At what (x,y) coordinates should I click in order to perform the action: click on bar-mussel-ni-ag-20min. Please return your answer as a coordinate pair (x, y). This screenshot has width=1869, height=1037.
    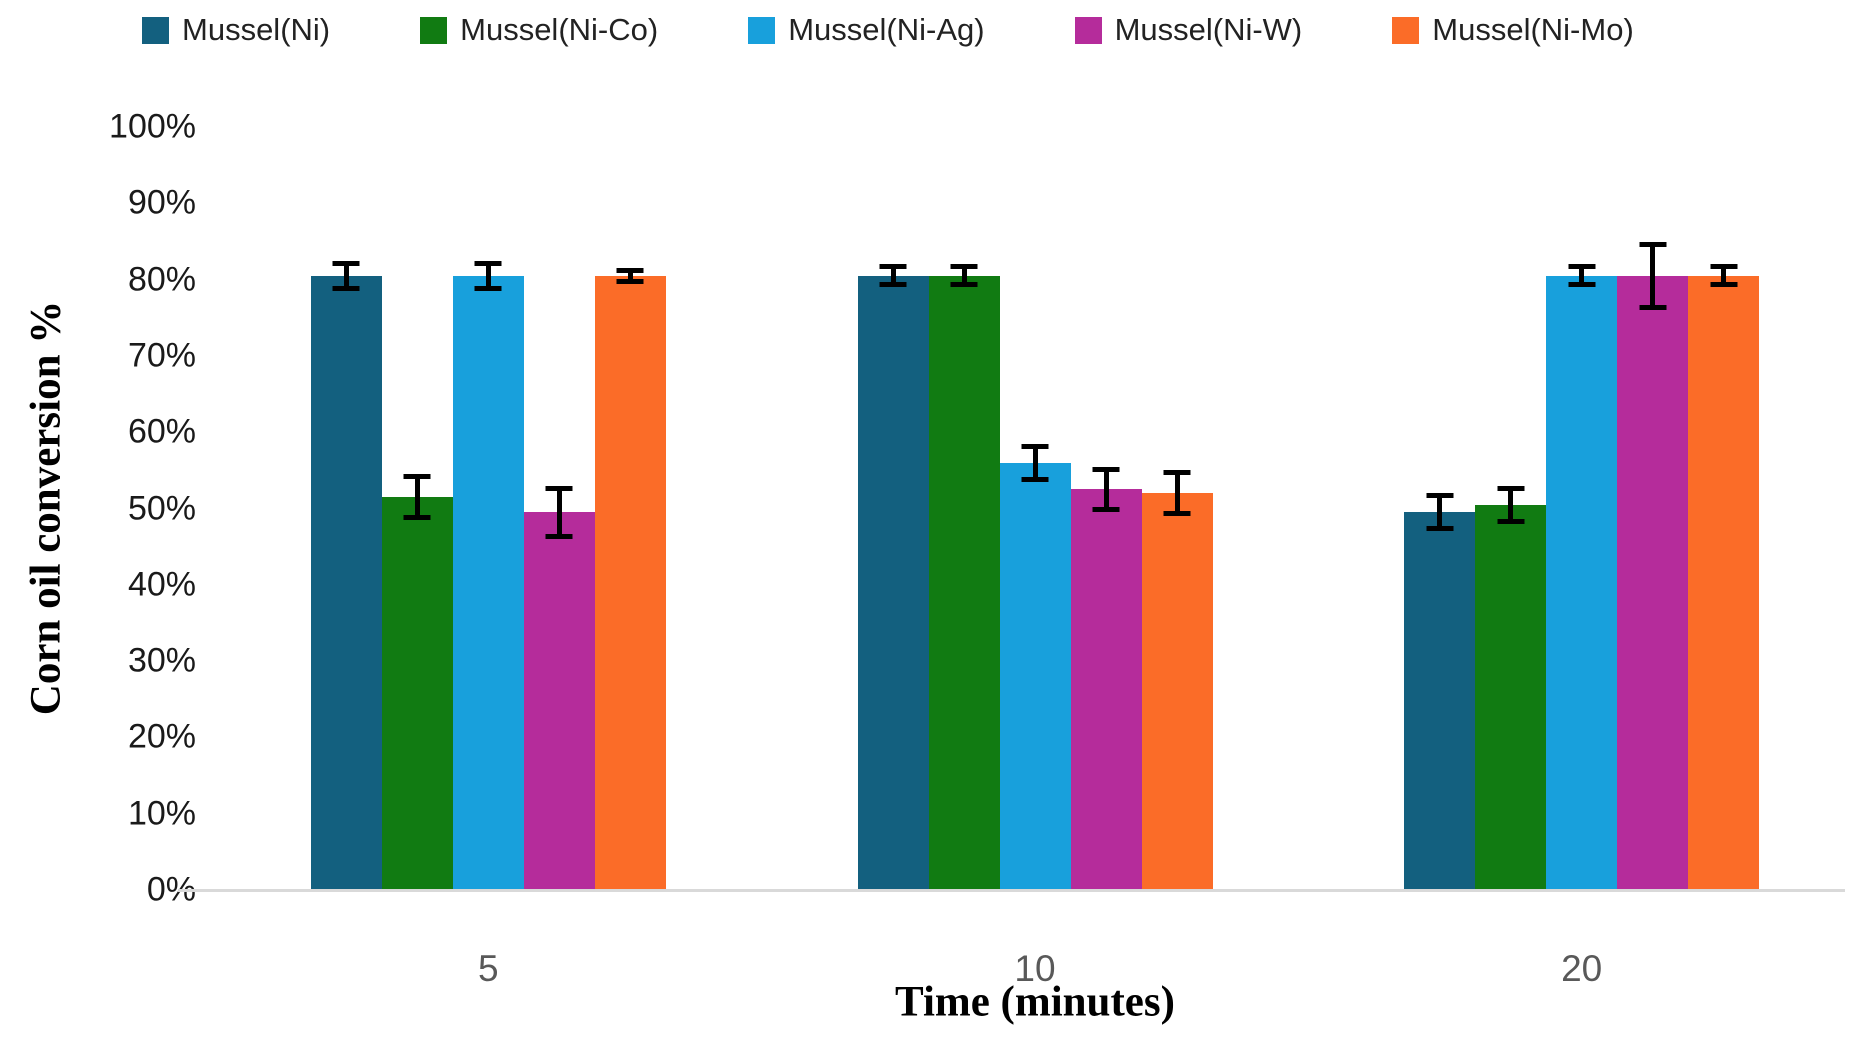
    Looking at the image, I should click on (1582, 577).